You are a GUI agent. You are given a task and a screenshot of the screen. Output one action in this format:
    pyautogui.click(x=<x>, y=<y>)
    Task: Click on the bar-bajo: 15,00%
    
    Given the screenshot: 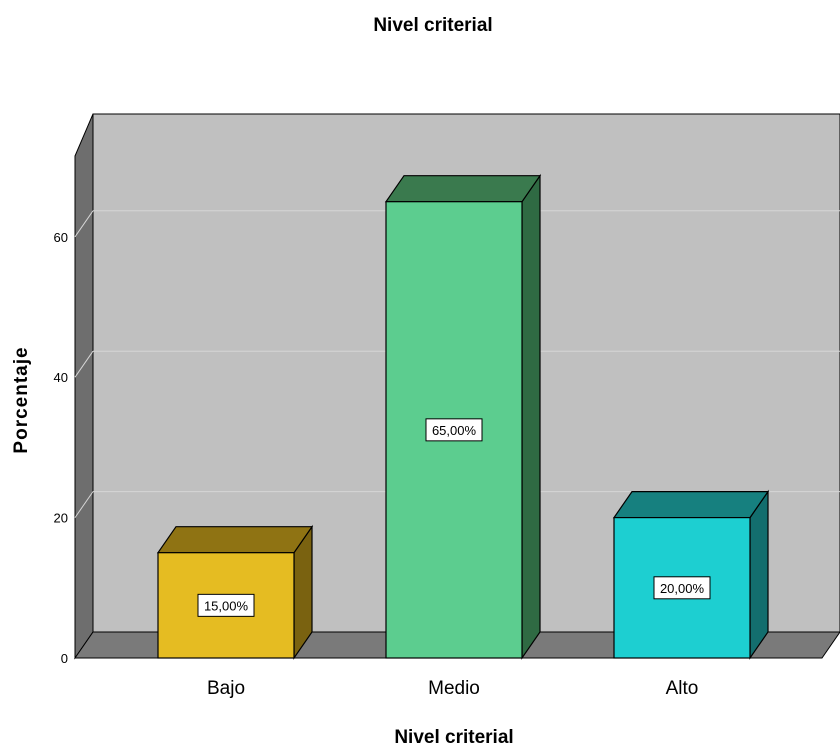 What is the action you would take?
    pyautogui.click(x=235, y=592)
    